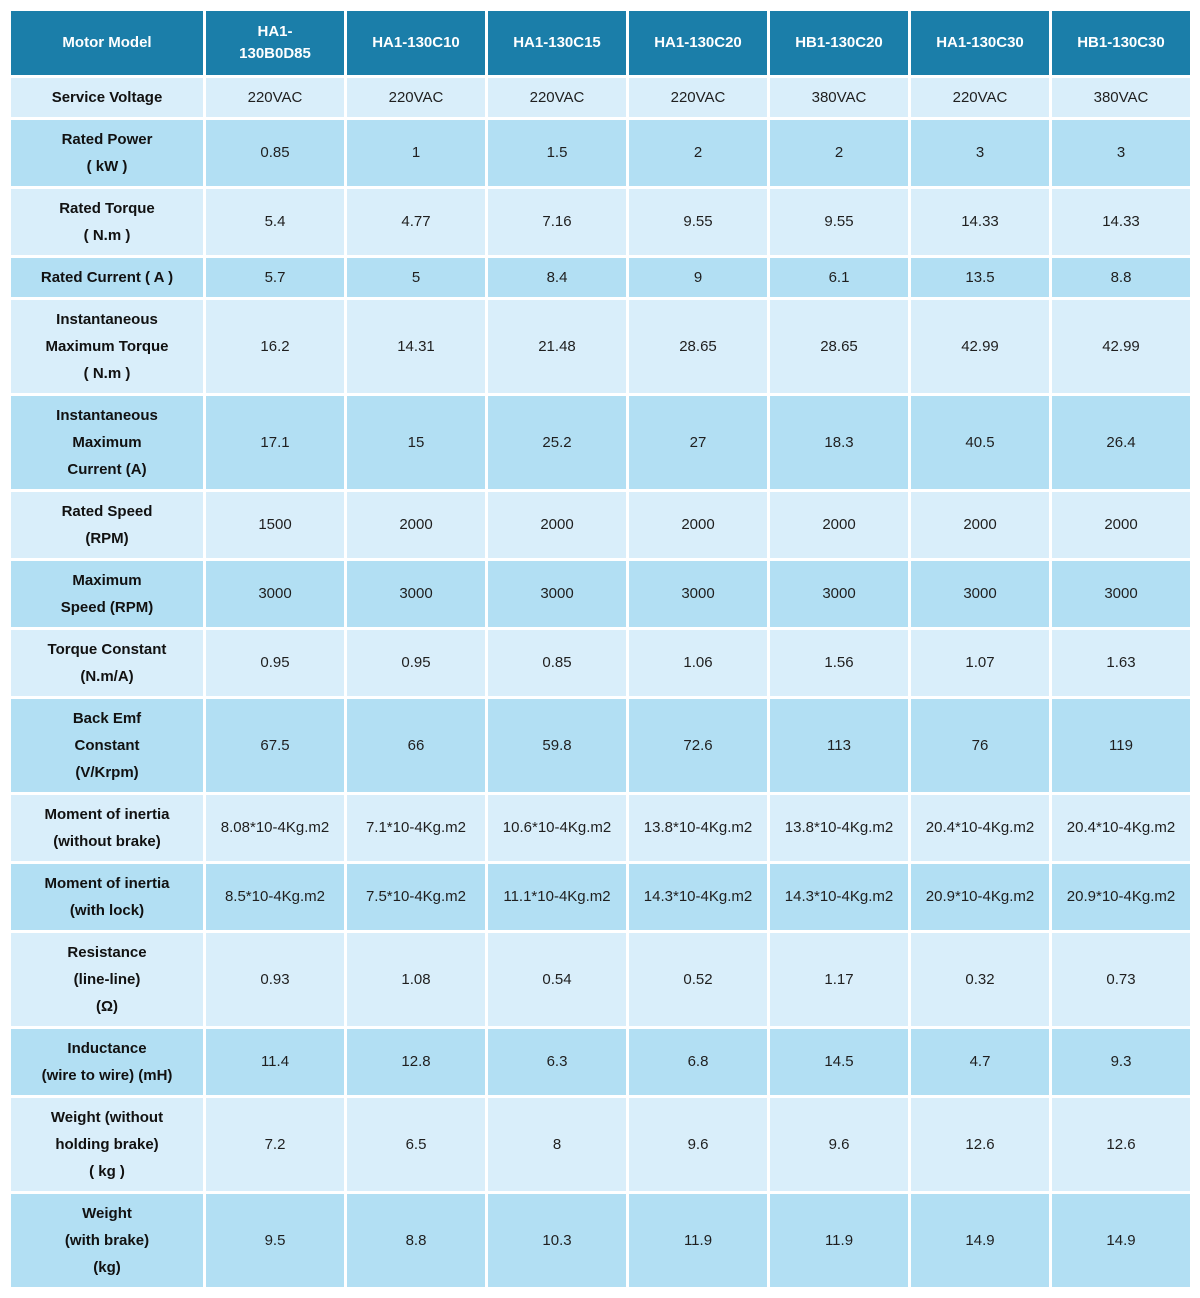 The height and width of the screenshot is (1298, 1200). Describe the element at coordinates (980, 827) in the screenshot. I see `spec-value-moment-of-inertia-without-brake-col-5: 20.4*10-4Kg.m2` at that location.